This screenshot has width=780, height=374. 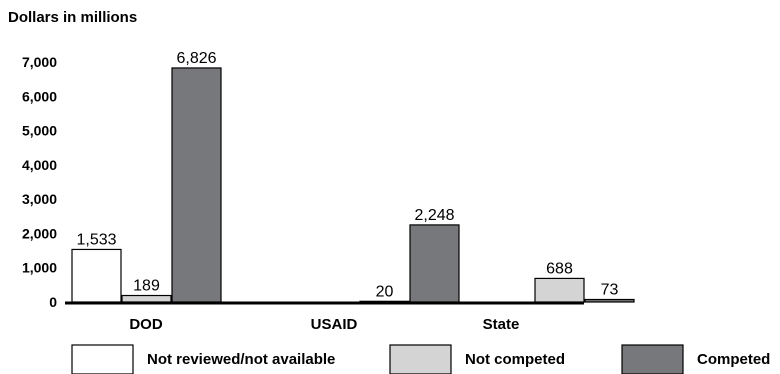 I want to click on y-axis-label: Dollars in millions, so click(x=72, y=17).